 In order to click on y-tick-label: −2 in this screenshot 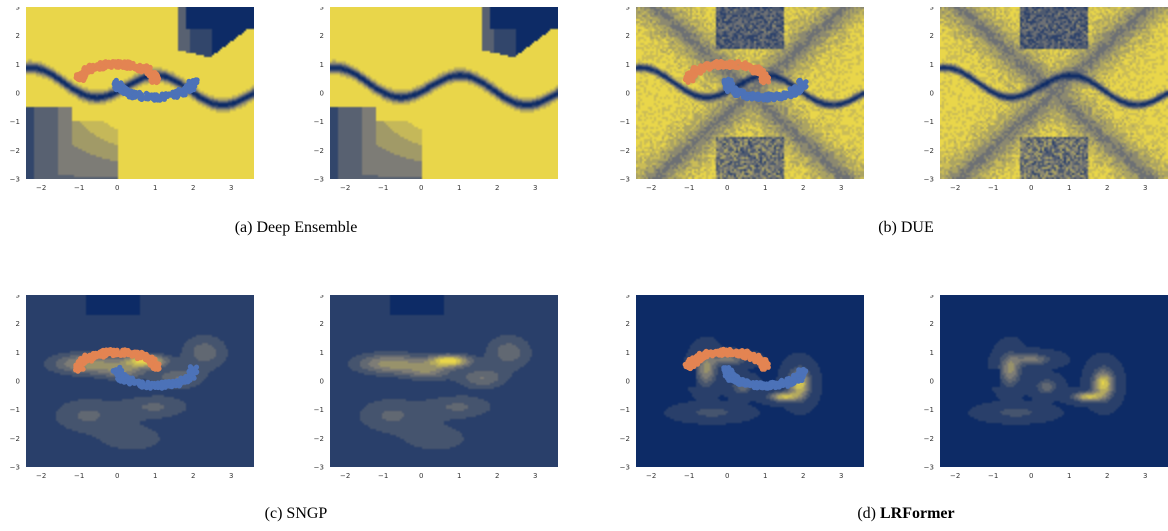, I will do `click(625, 439)`.